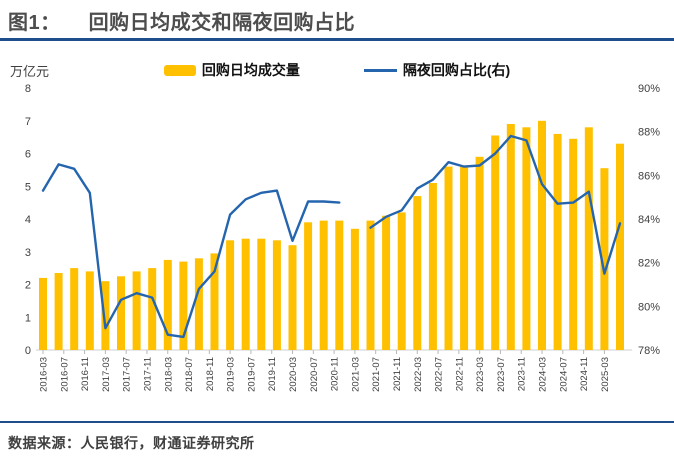  What do you see at coordinates (314, 374) in the screenshot?
I see `x-tick-label: 2020-07` at bounding box center [314, 374].